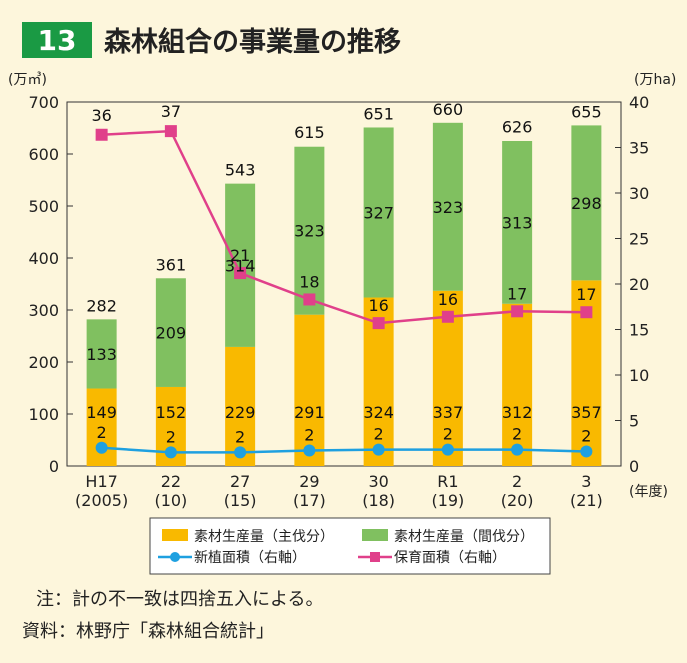  What do you see at coordinates (378, 500) in the screenshot?
I see `x-tick-sublabel: (18)` at bounding box center [378, 500].